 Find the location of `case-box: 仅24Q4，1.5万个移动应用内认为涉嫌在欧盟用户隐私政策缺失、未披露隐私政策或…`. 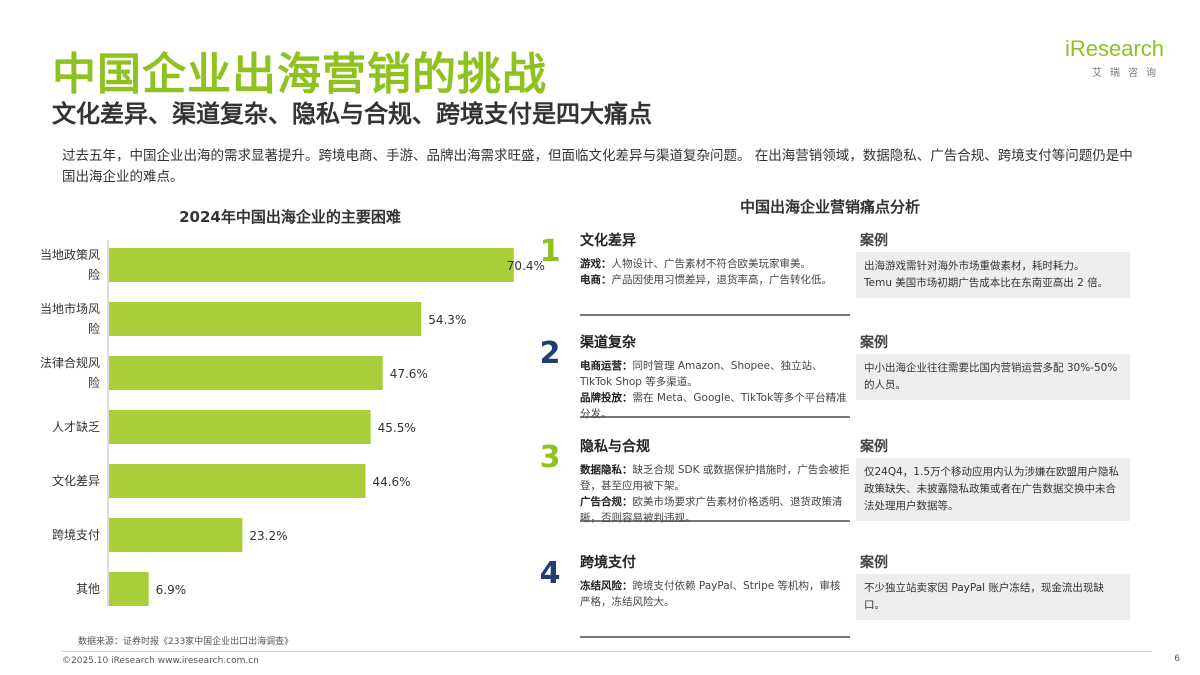

case-box: 仅24Q4，1.5万个移动应用内认为涉嫌在欧盟用户隐私政策缺失、未披露隐私政策或… is located at coordinates (993, 489).